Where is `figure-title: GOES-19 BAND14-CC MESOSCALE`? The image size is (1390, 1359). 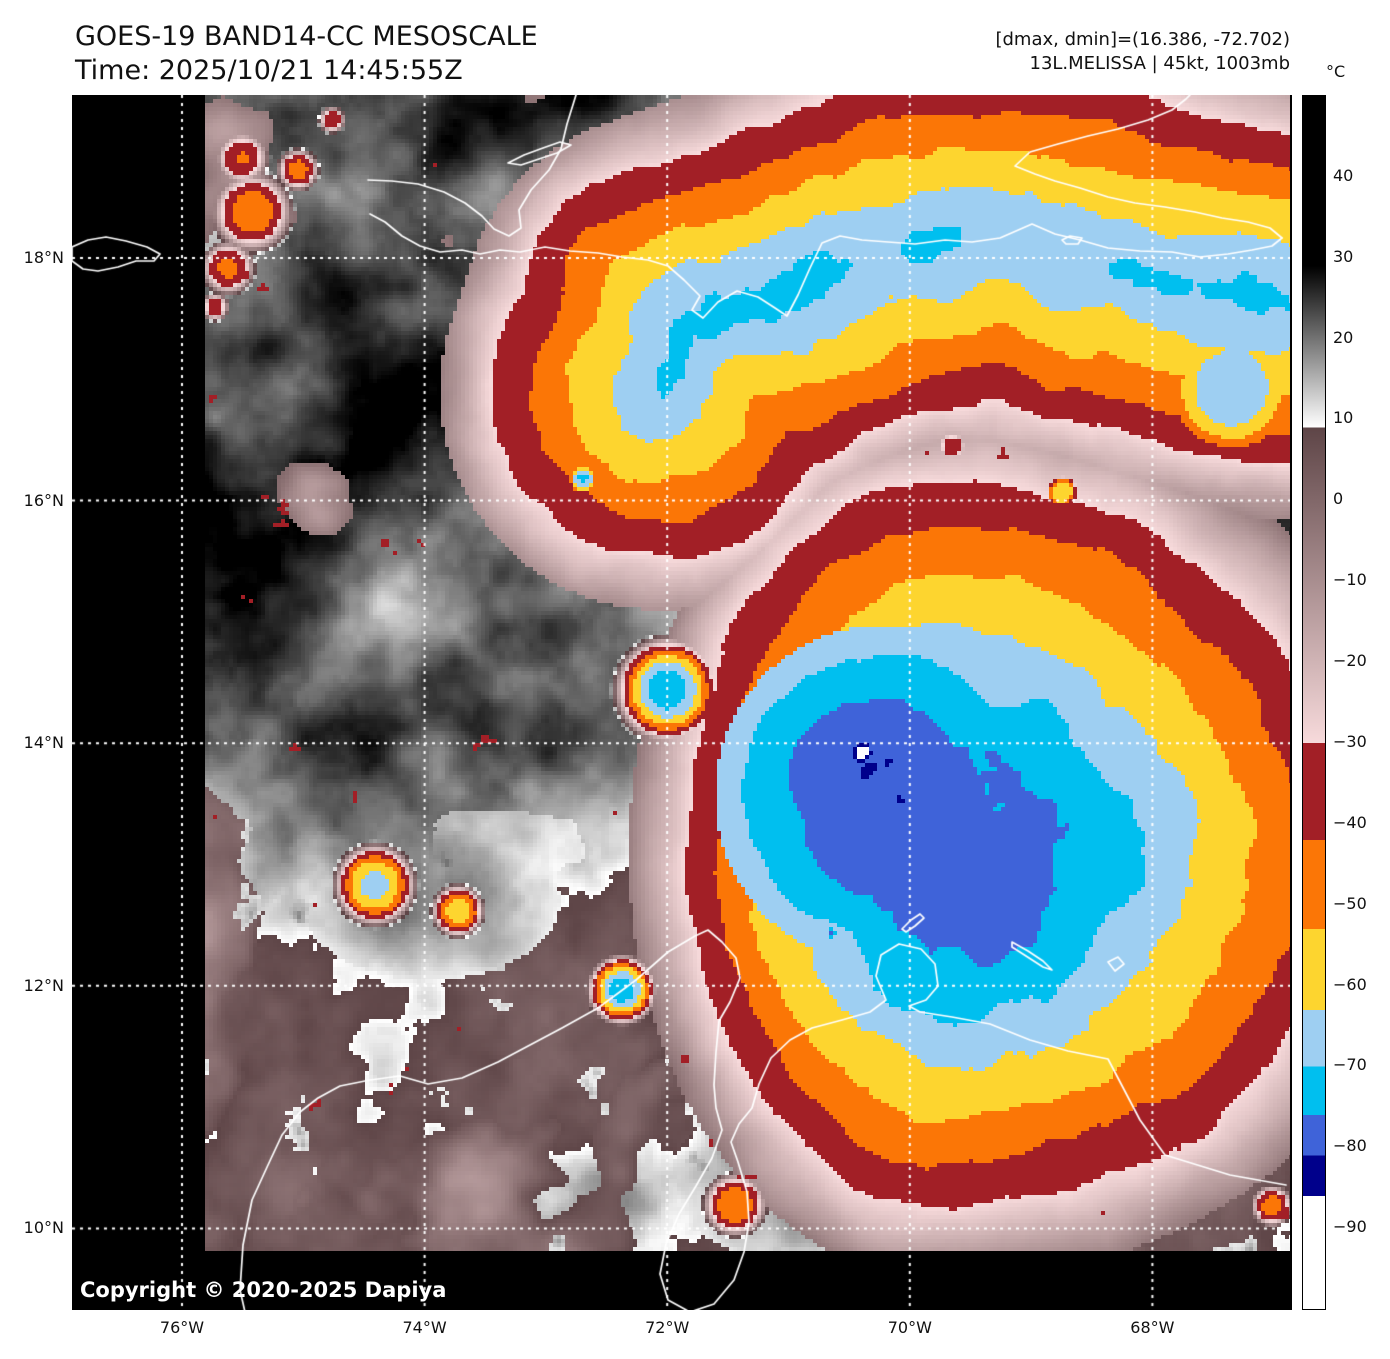 figure-title: GOES-19 BAND14-CC MESOSCALE is located at coordinates (306, 36).